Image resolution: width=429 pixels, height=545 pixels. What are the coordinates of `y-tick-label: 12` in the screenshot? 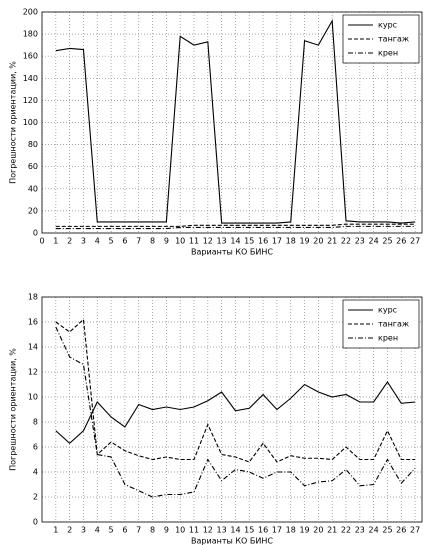 It's located at (33, 372).